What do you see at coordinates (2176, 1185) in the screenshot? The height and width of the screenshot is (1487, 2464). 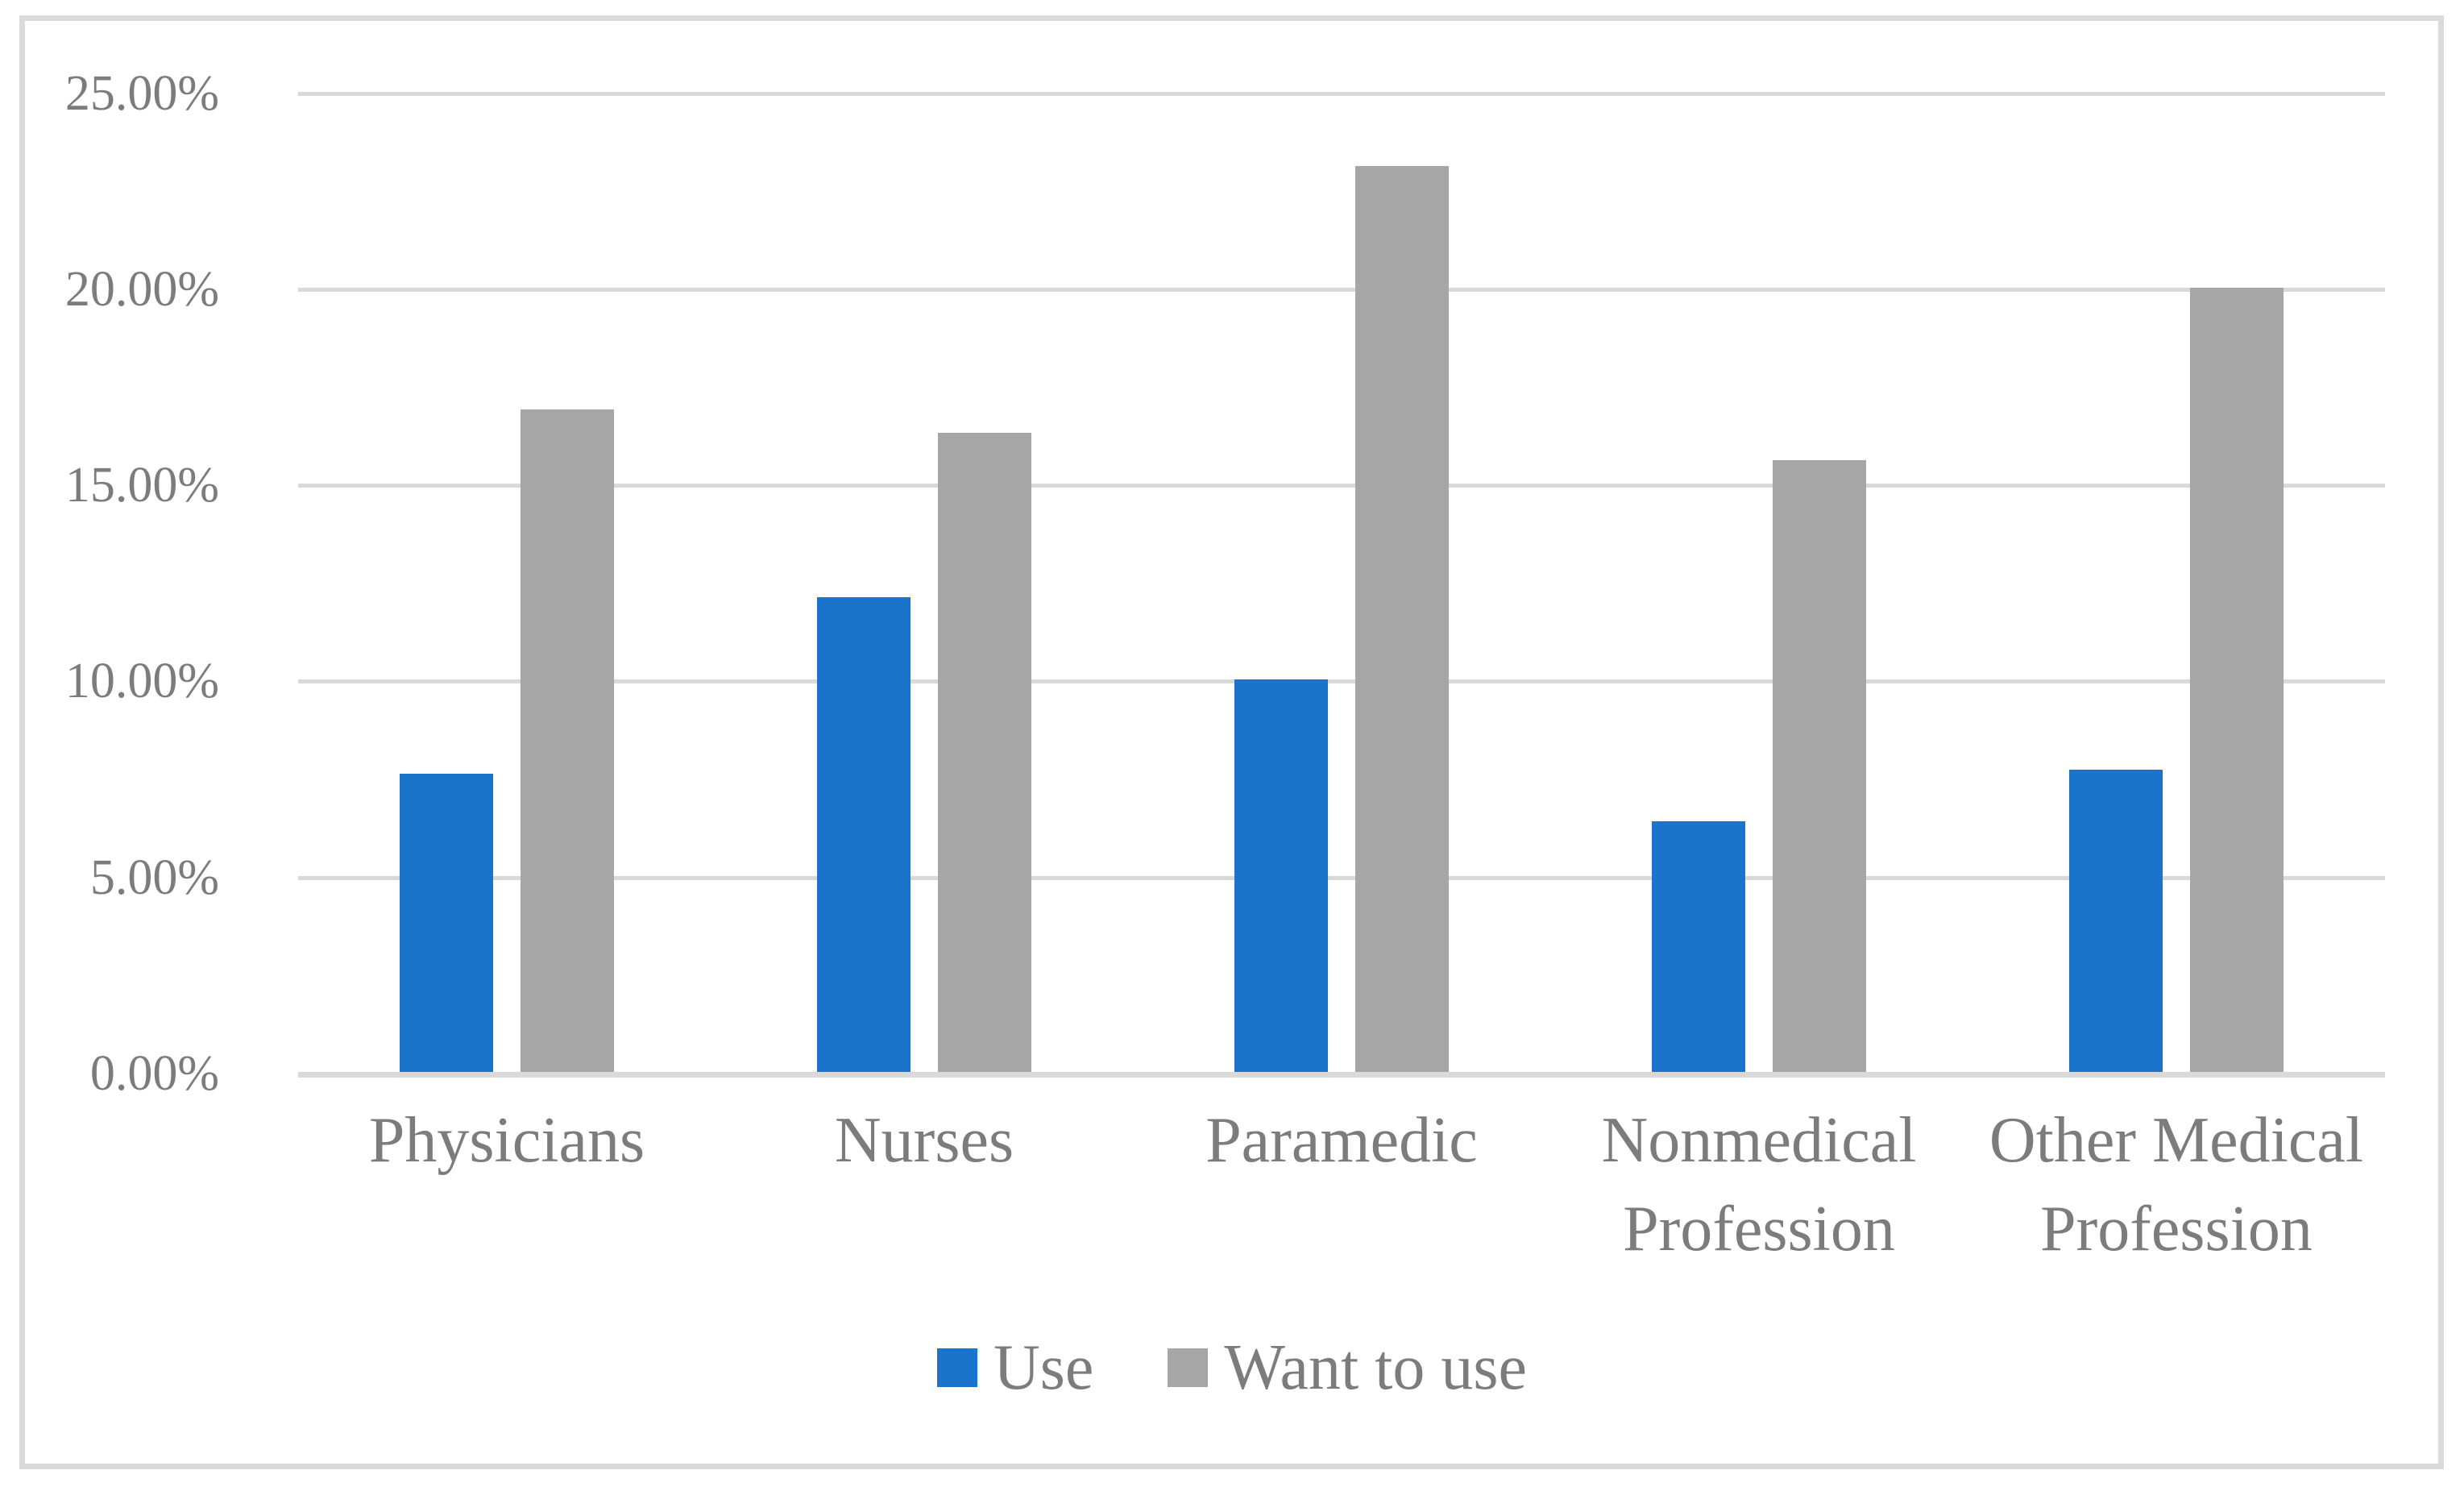 I see `x-category-label-other-medical-profession: Other Medical Profession` at bounding box center [2176, 1185].